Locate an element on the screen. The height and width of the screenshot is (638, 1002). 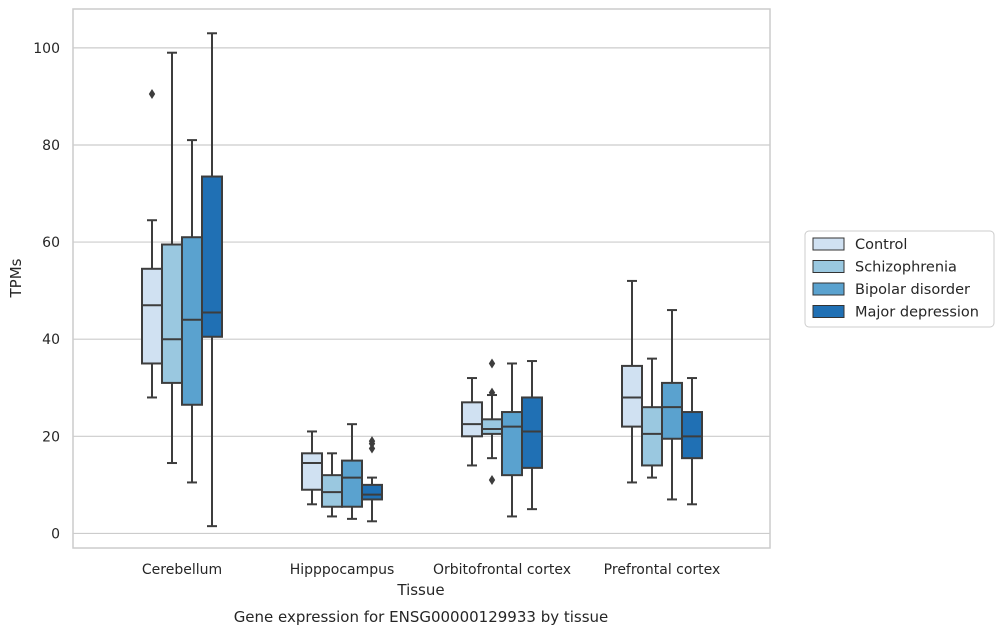
legend-label: Major depression is located at coordinates (917, 313).